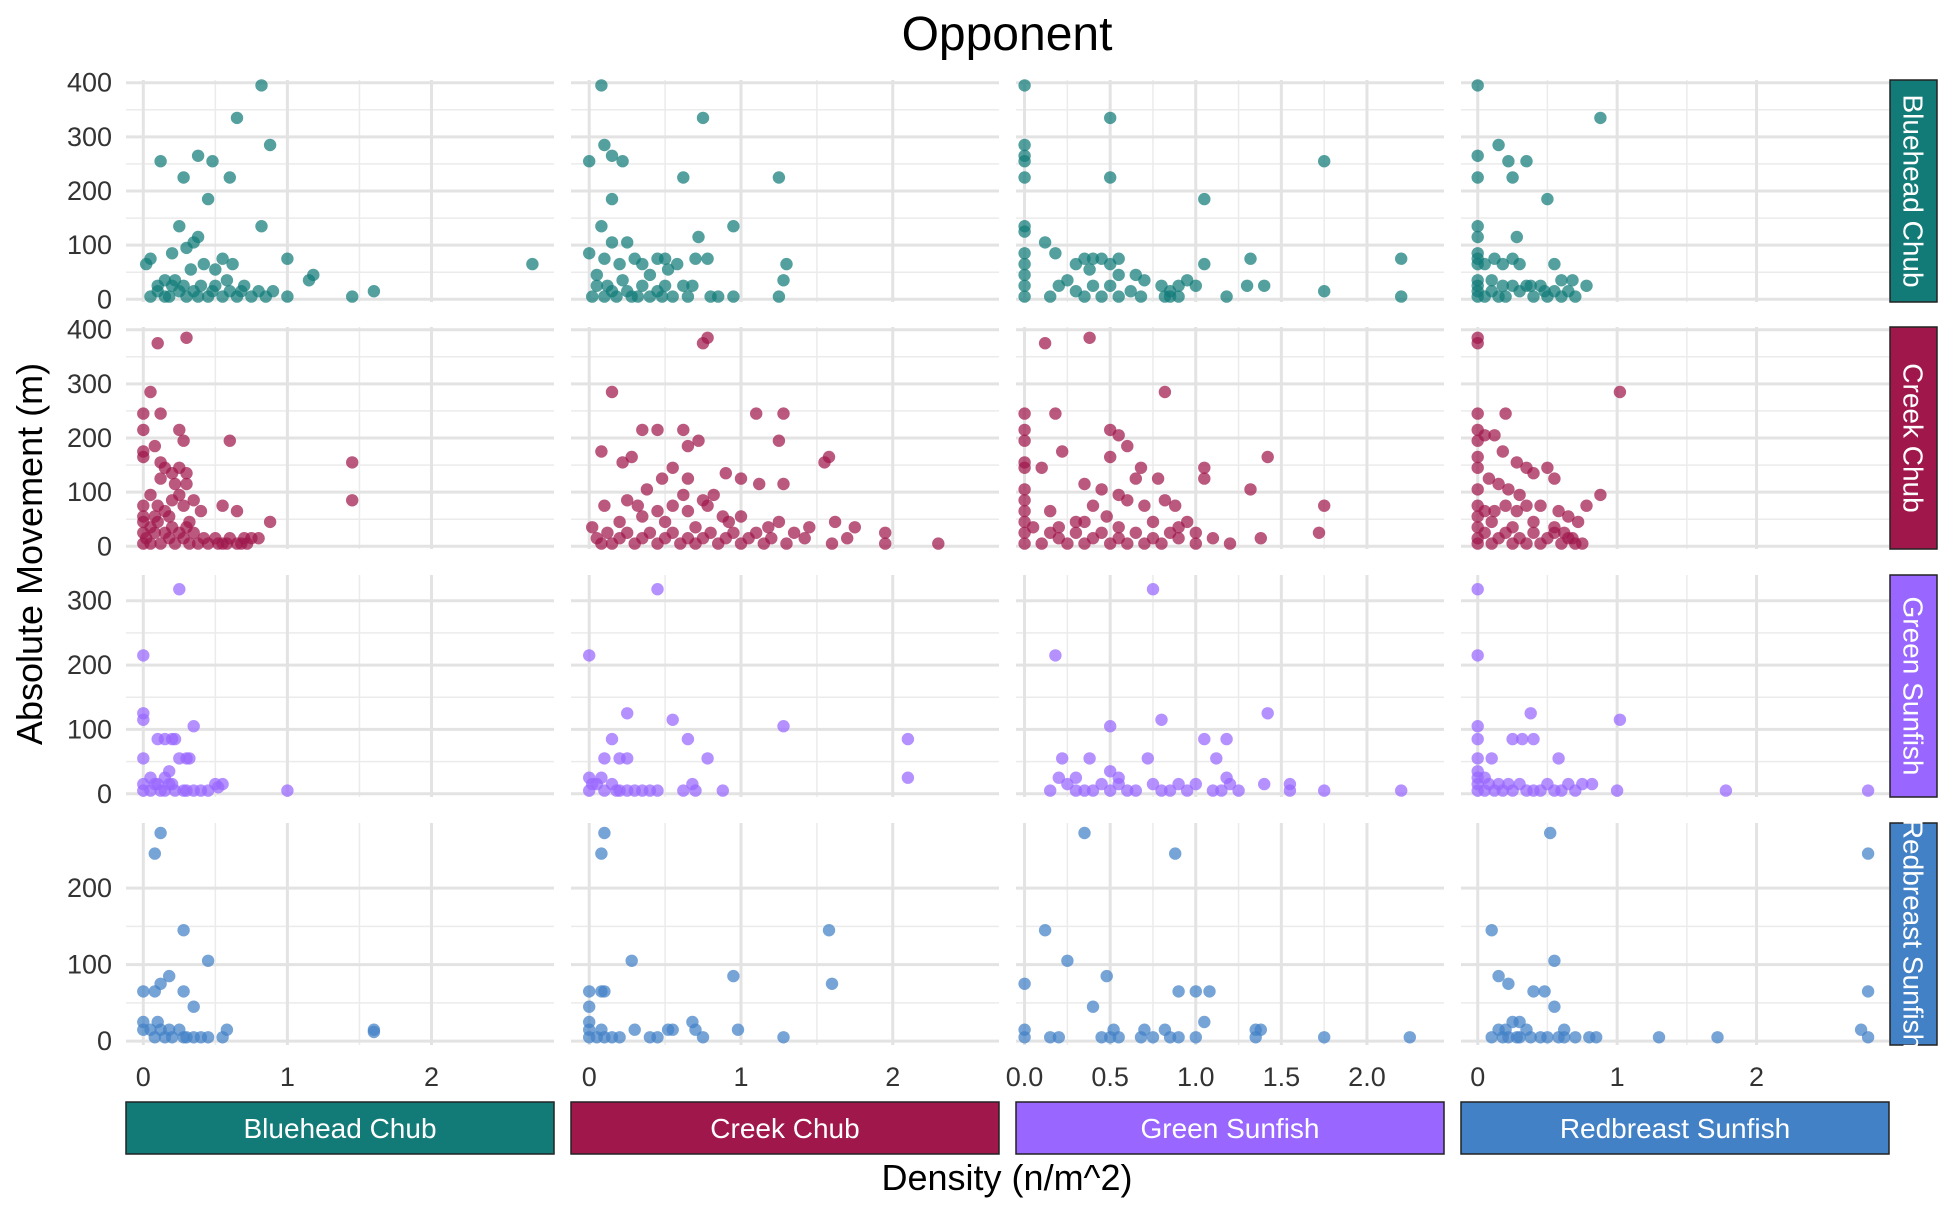  I want to click on col-strip-label: Redbreast Sunfish, so click(1675, 1128).